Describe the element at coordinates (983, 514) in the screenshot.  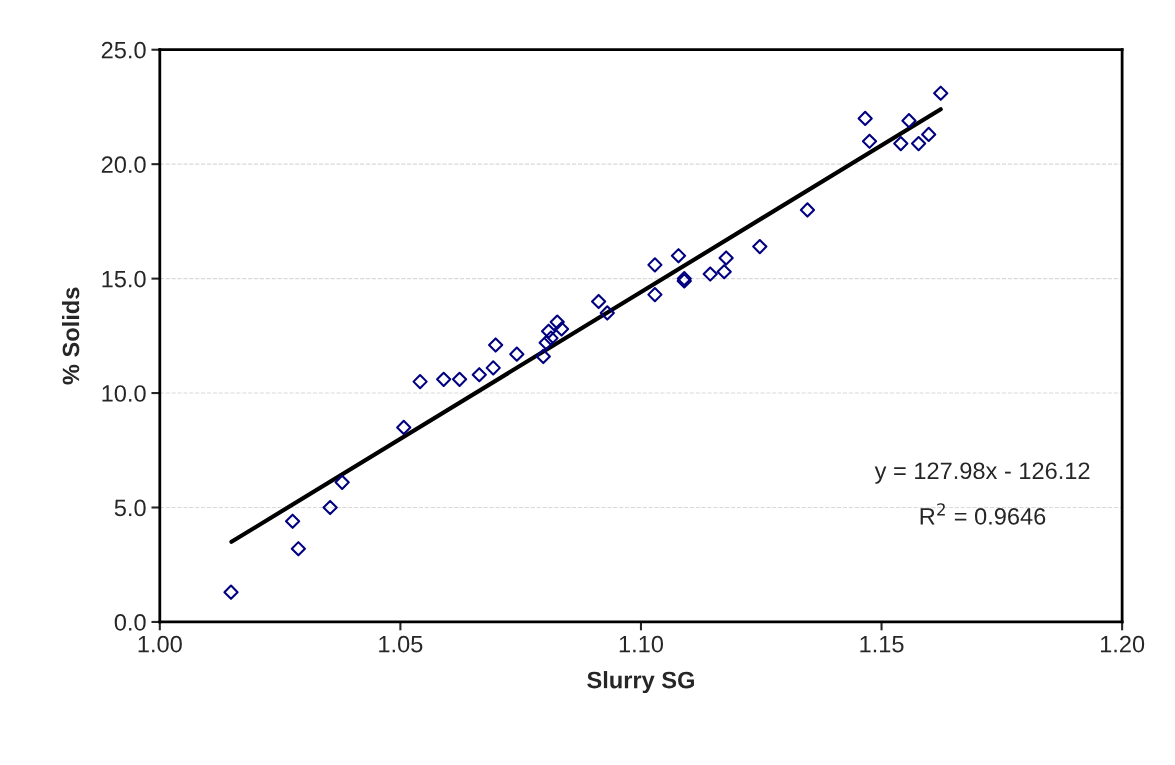
I see `annotation: R$^{2}$ = 0.9646` at that location.